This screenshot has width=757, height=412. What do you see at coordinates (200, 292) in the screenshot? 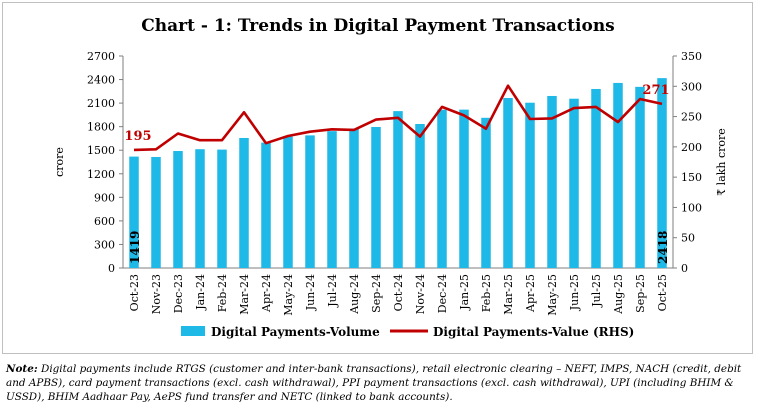
I see `x-tick-label: Jan-24` at bounding box center [200, 292].